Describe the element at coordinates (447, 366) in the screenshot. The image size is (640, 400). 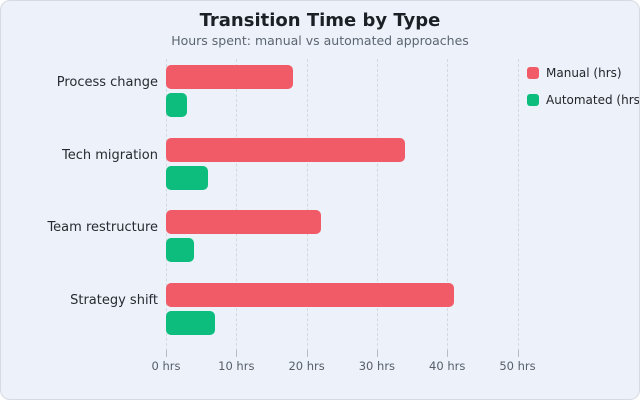
I see `x-axis-tick-label-40: 40 hrs` at that location.